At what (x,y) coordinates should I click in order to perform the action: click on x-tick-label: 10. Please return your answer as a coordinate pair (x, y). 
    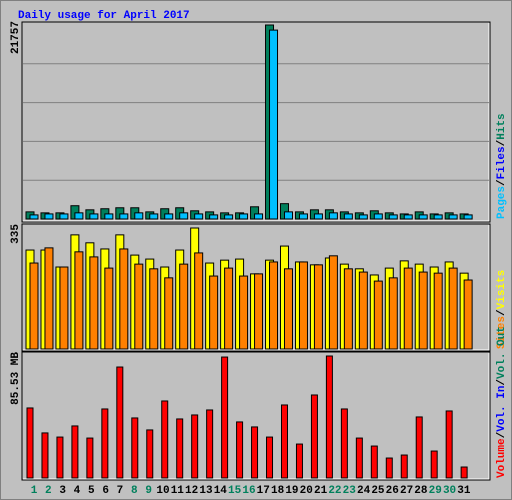
    Looking at the image, I should click on (162, 491).